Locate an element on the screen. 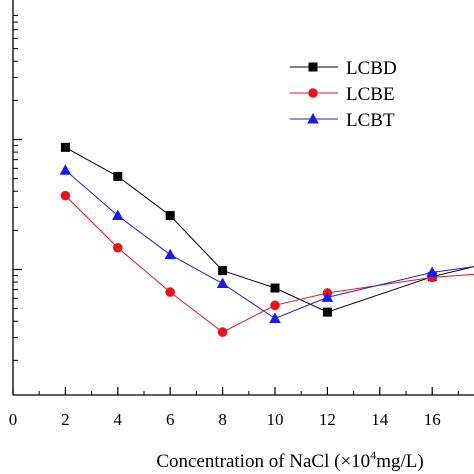 This screenshot has height=474, width=474. legend-label: LCBD is located at coordinates (371, 68).